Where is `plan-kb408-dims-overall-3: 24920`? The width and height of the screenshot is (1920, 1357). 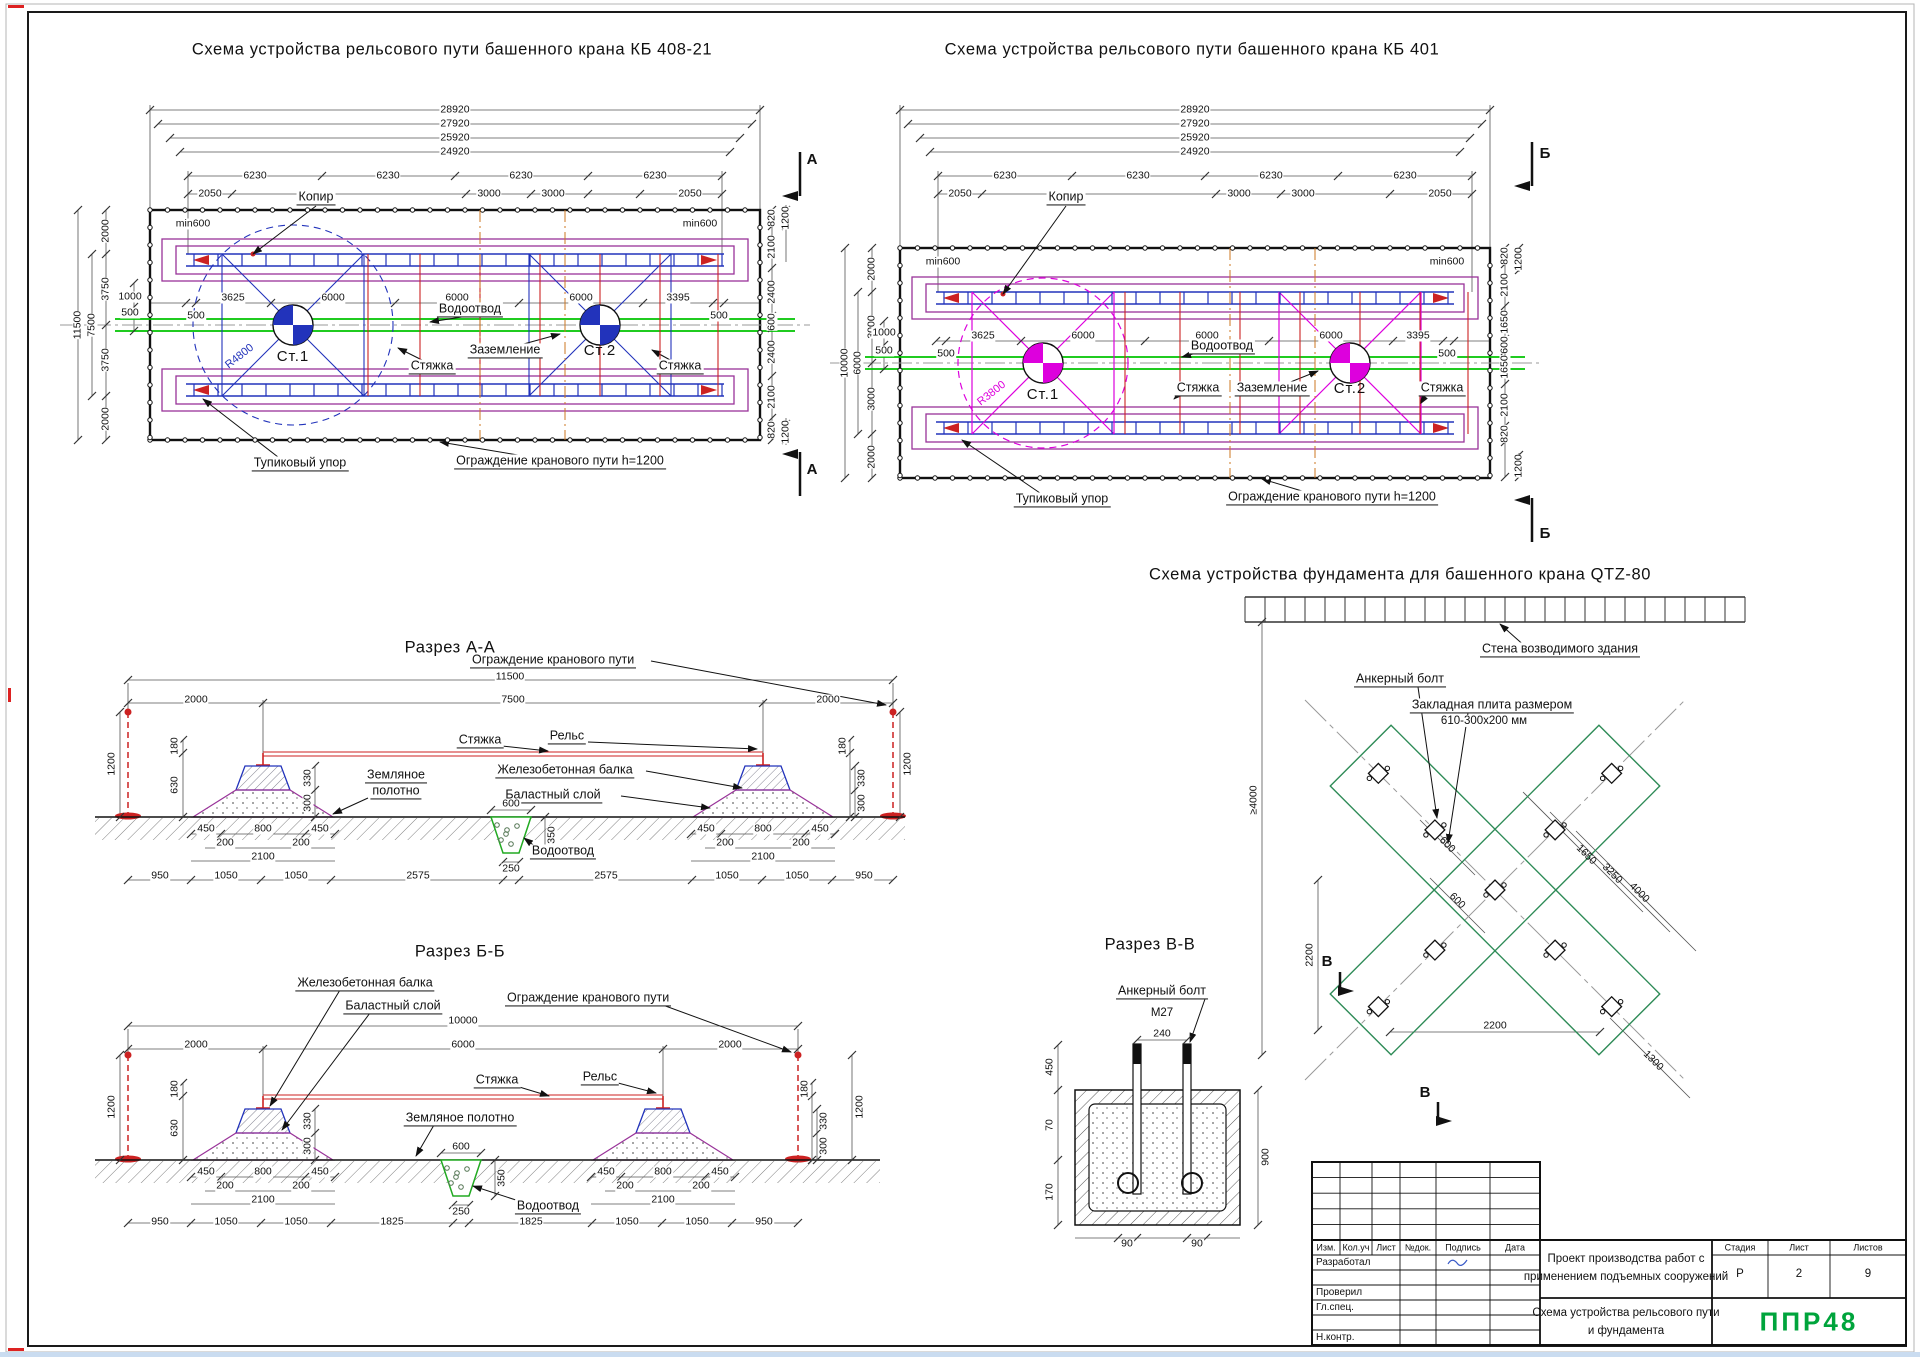 plan-kb408-dims-overall-3: 24920 is located at coordinates (455, 151).